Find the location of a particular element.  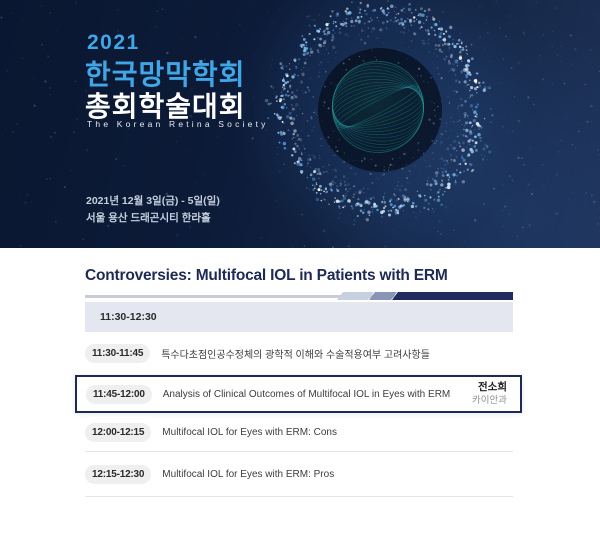

speaker-affiliation: 카이안과 is located at coordinates (489, 400).